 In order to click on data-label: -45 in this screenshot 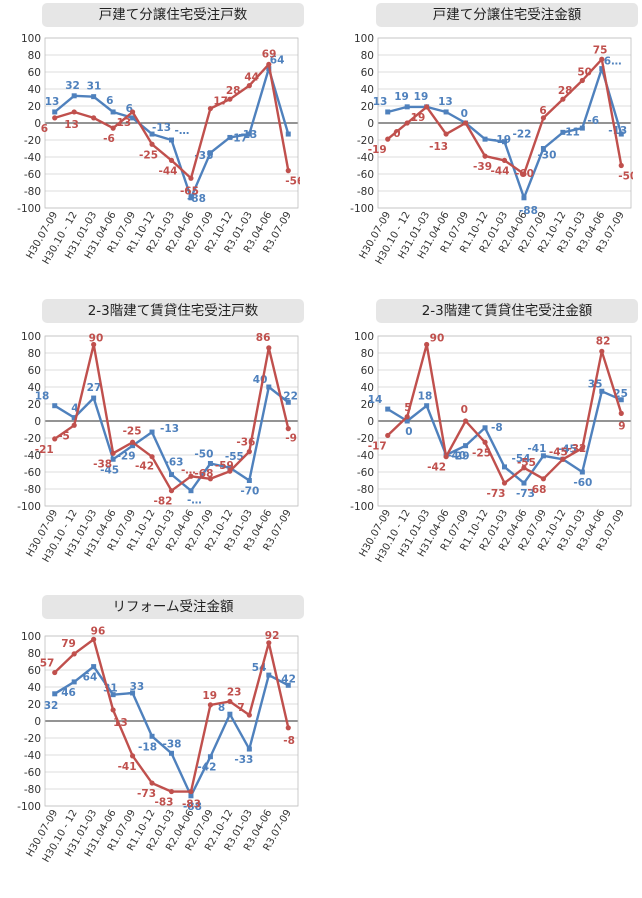, I will do `click(558, 452)`.